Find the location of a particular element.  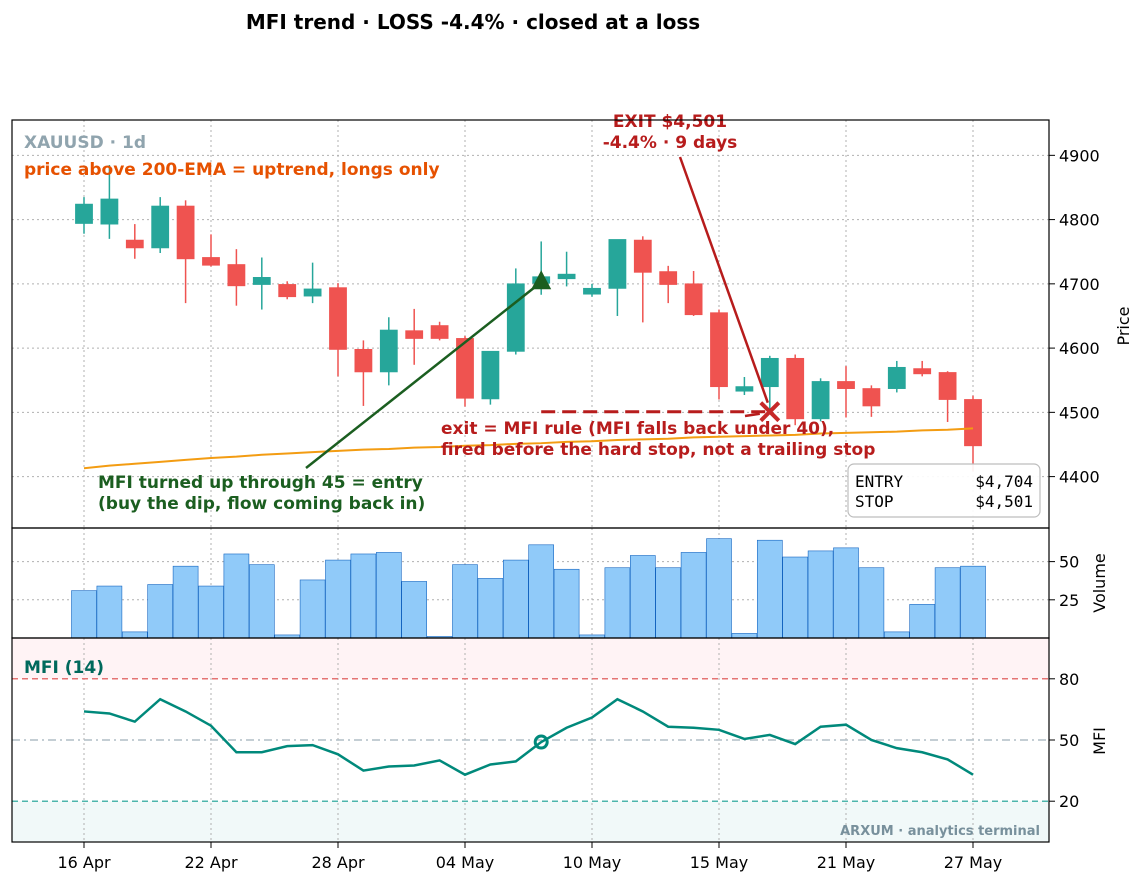

price-tick-label: 4800 is located at coordinates (1079, 220).